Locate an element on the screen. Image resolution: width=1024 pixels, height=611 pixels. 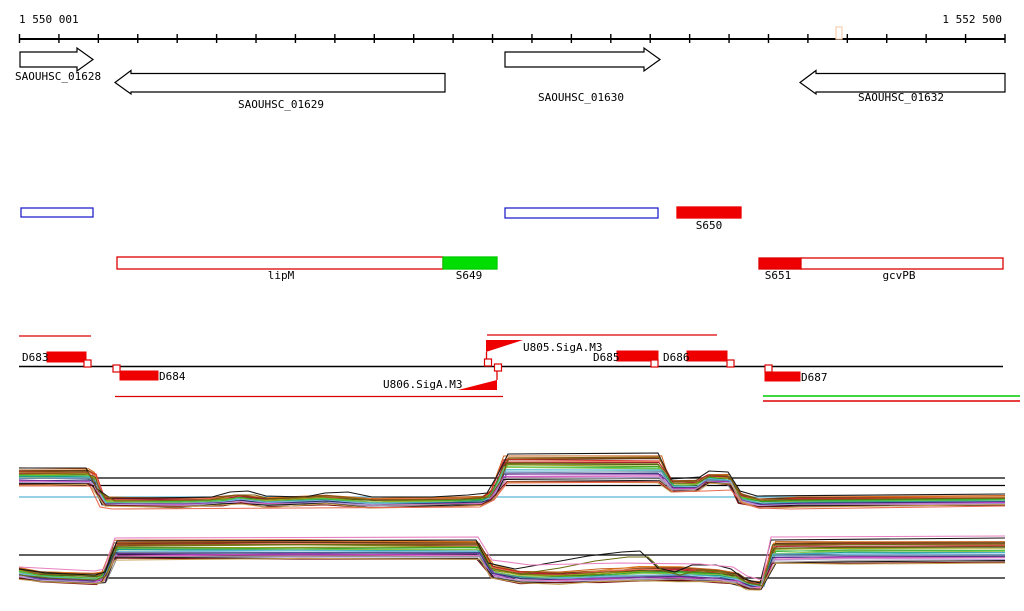
ruler-end-coordinate: 1 552 500 is located at coordinates (972, 19).